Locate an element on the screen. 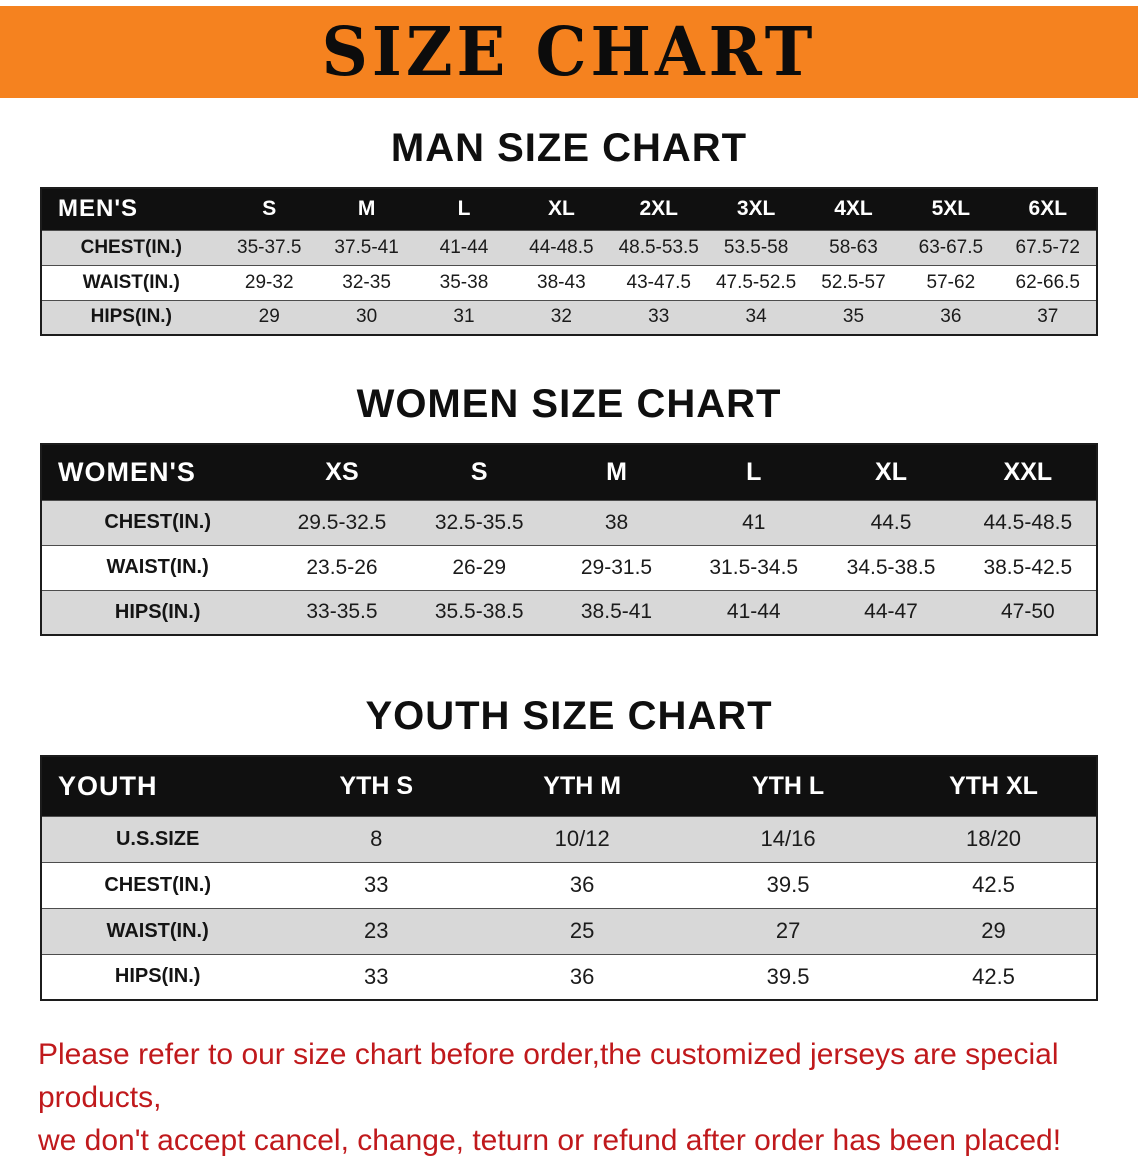 The width and height of the screenshot is (1138, 1162). size-cell: 57-62 is located at coordinates (951, 282).